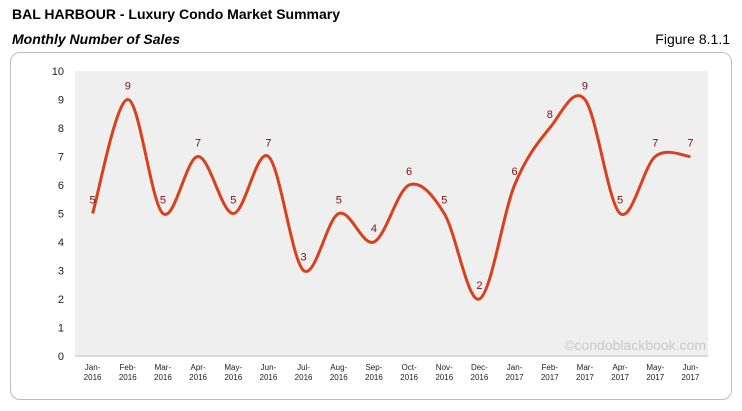  What do you see at coordinates (338, 372) in the screenshot?
I see `x-tick-label: Aug- 2016` at bounding box center [338, 372].